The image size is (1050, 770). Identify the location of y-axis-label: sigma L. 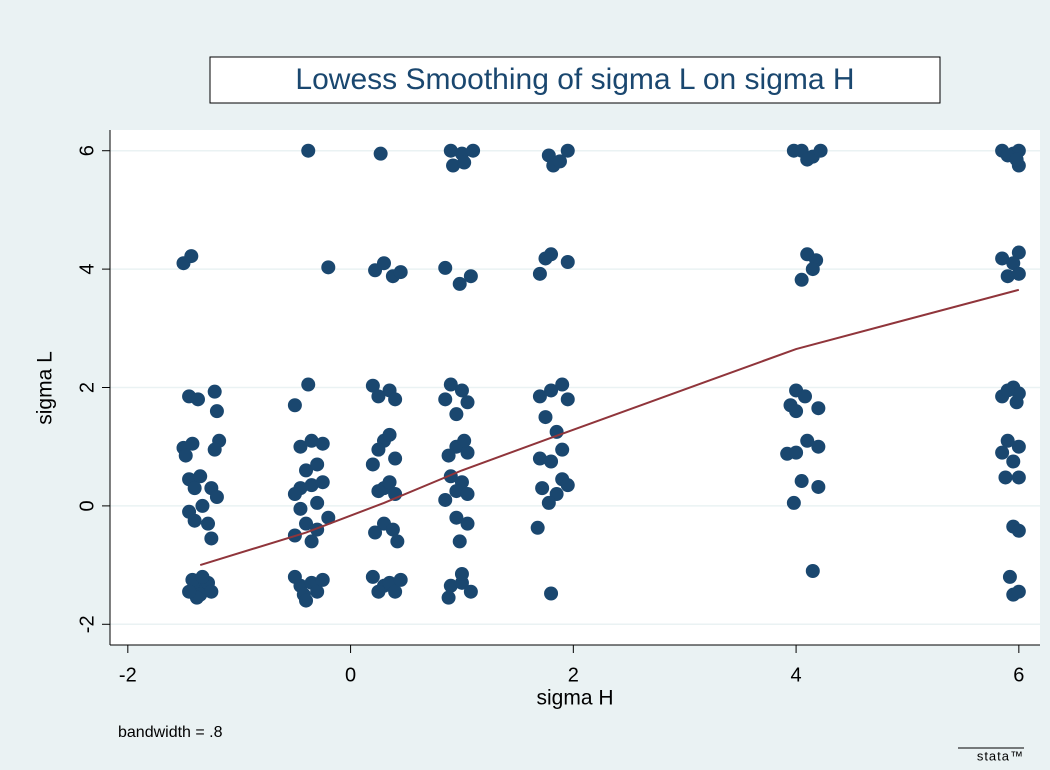
(45, 388).